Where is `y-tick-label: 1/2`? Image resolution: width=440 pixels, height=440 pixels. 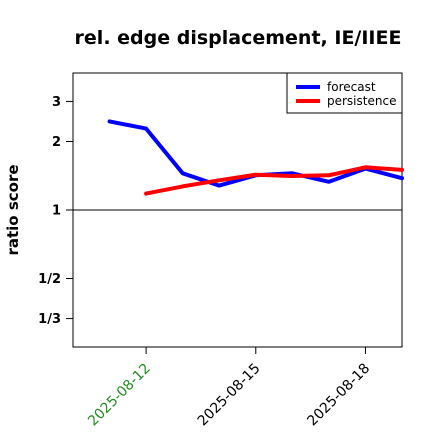 y-tick-label: 1/2 is located at coordinates (49, 279).